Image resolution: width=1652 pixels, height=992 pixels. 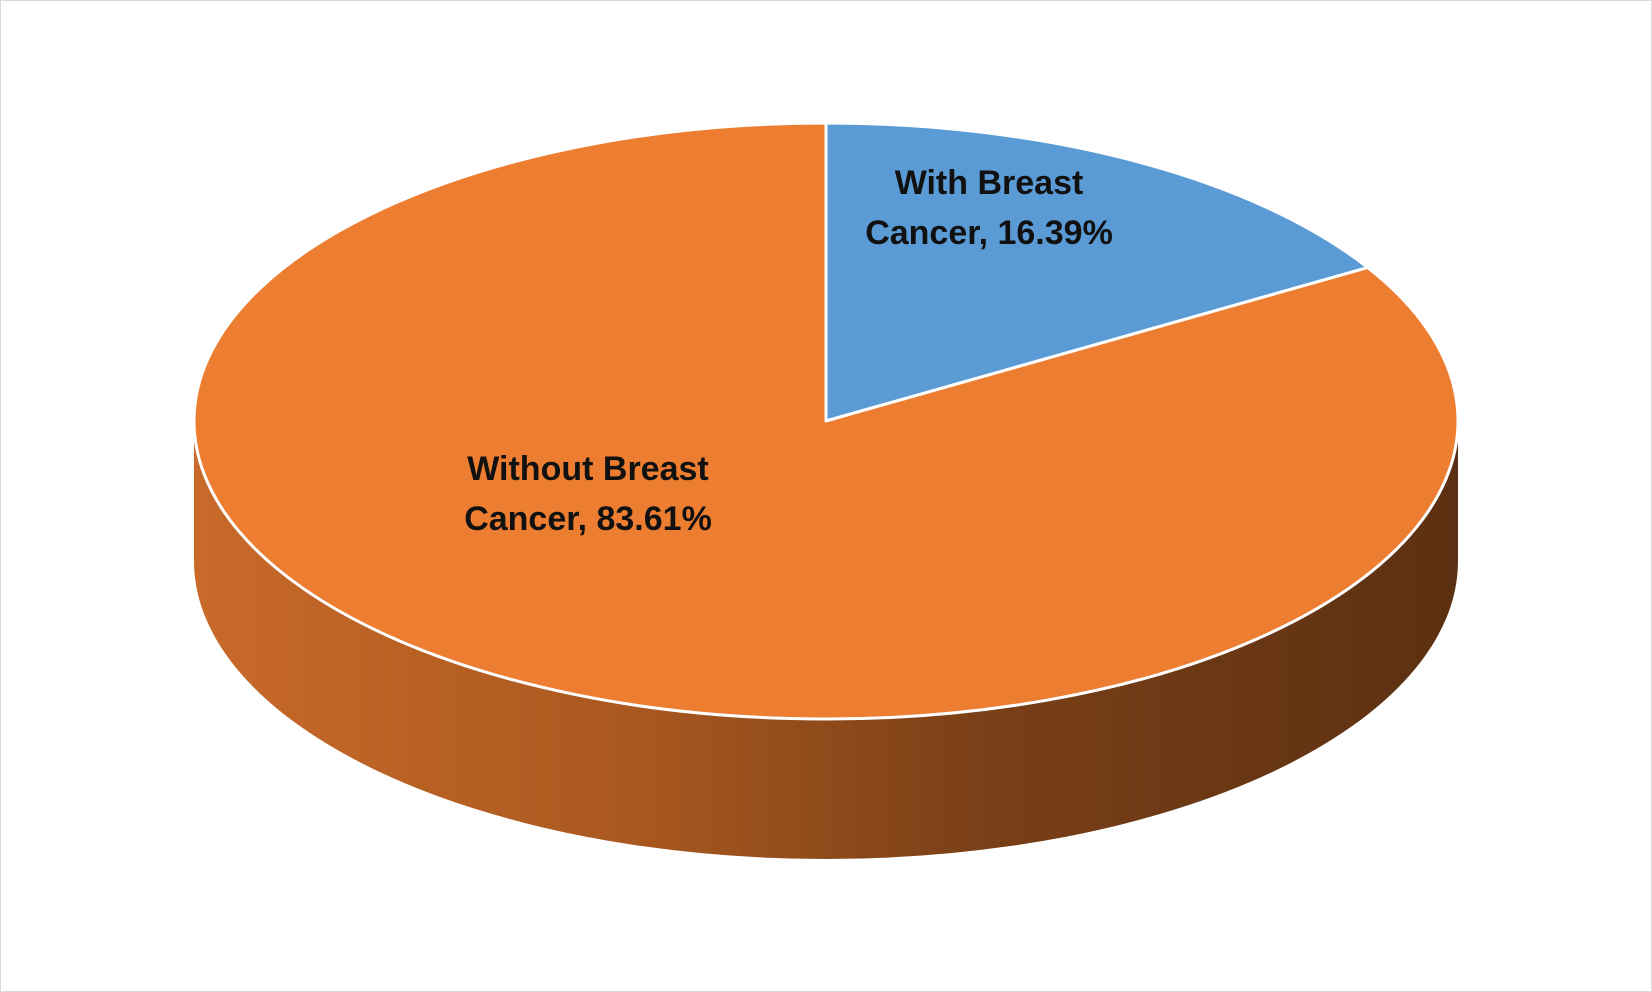 What do you see at coordinates (1097, 272) in the screenshot?
I see `pie-slice-with-breast-cancer` at bounding box center [1097, 272].